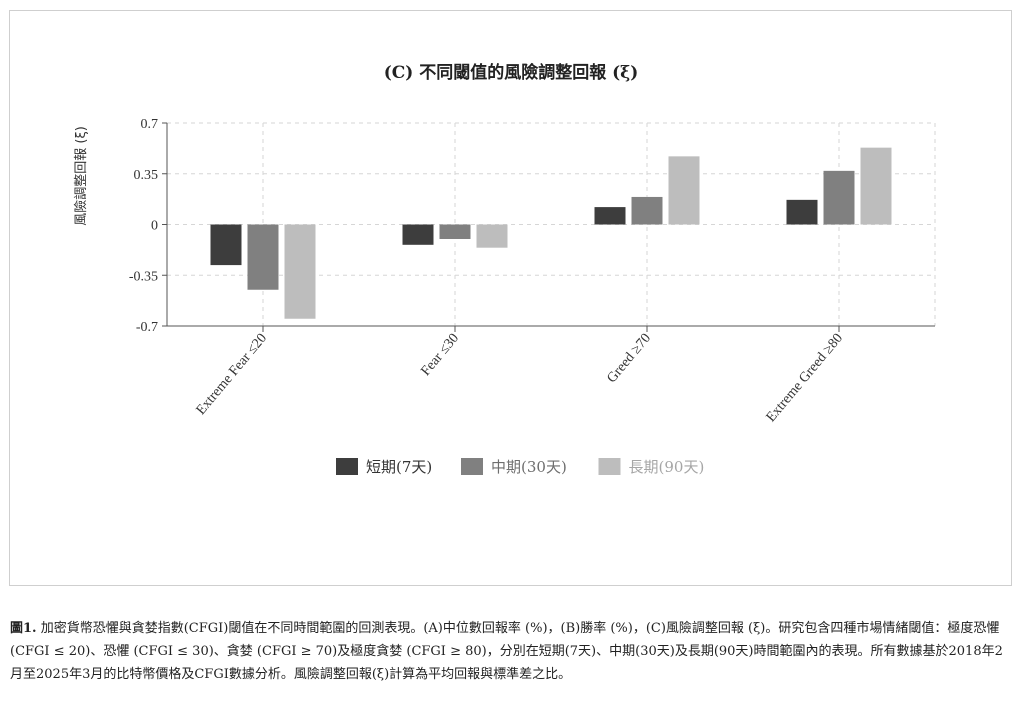 The width and height of the screenshot is (1024, 703). I want to click on x-tick-label: Greed ≥70, so click(629, 358).